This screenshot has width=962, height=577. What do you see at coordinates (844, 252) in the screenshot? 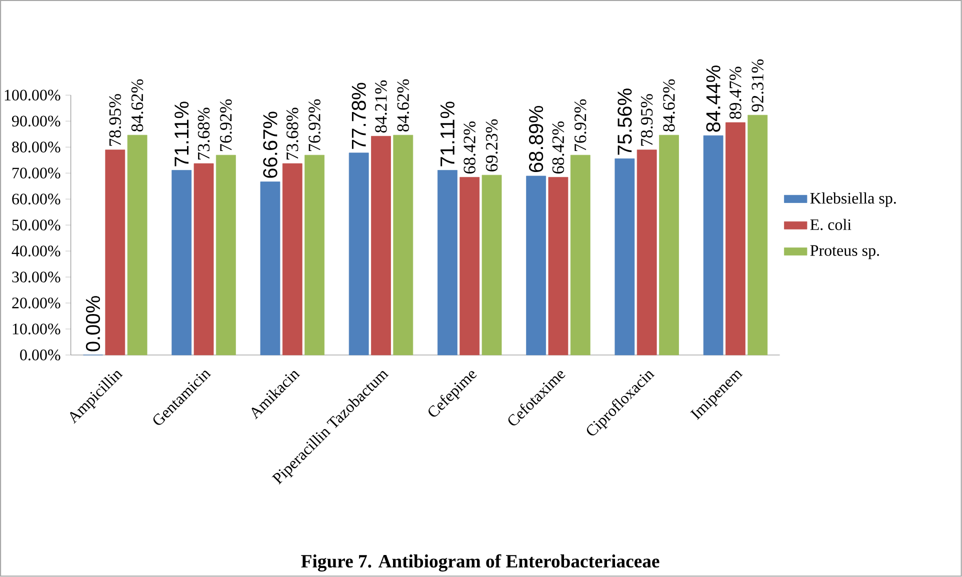
I see `legend-label: Proteus sp.` at bounding box center [844, 252].